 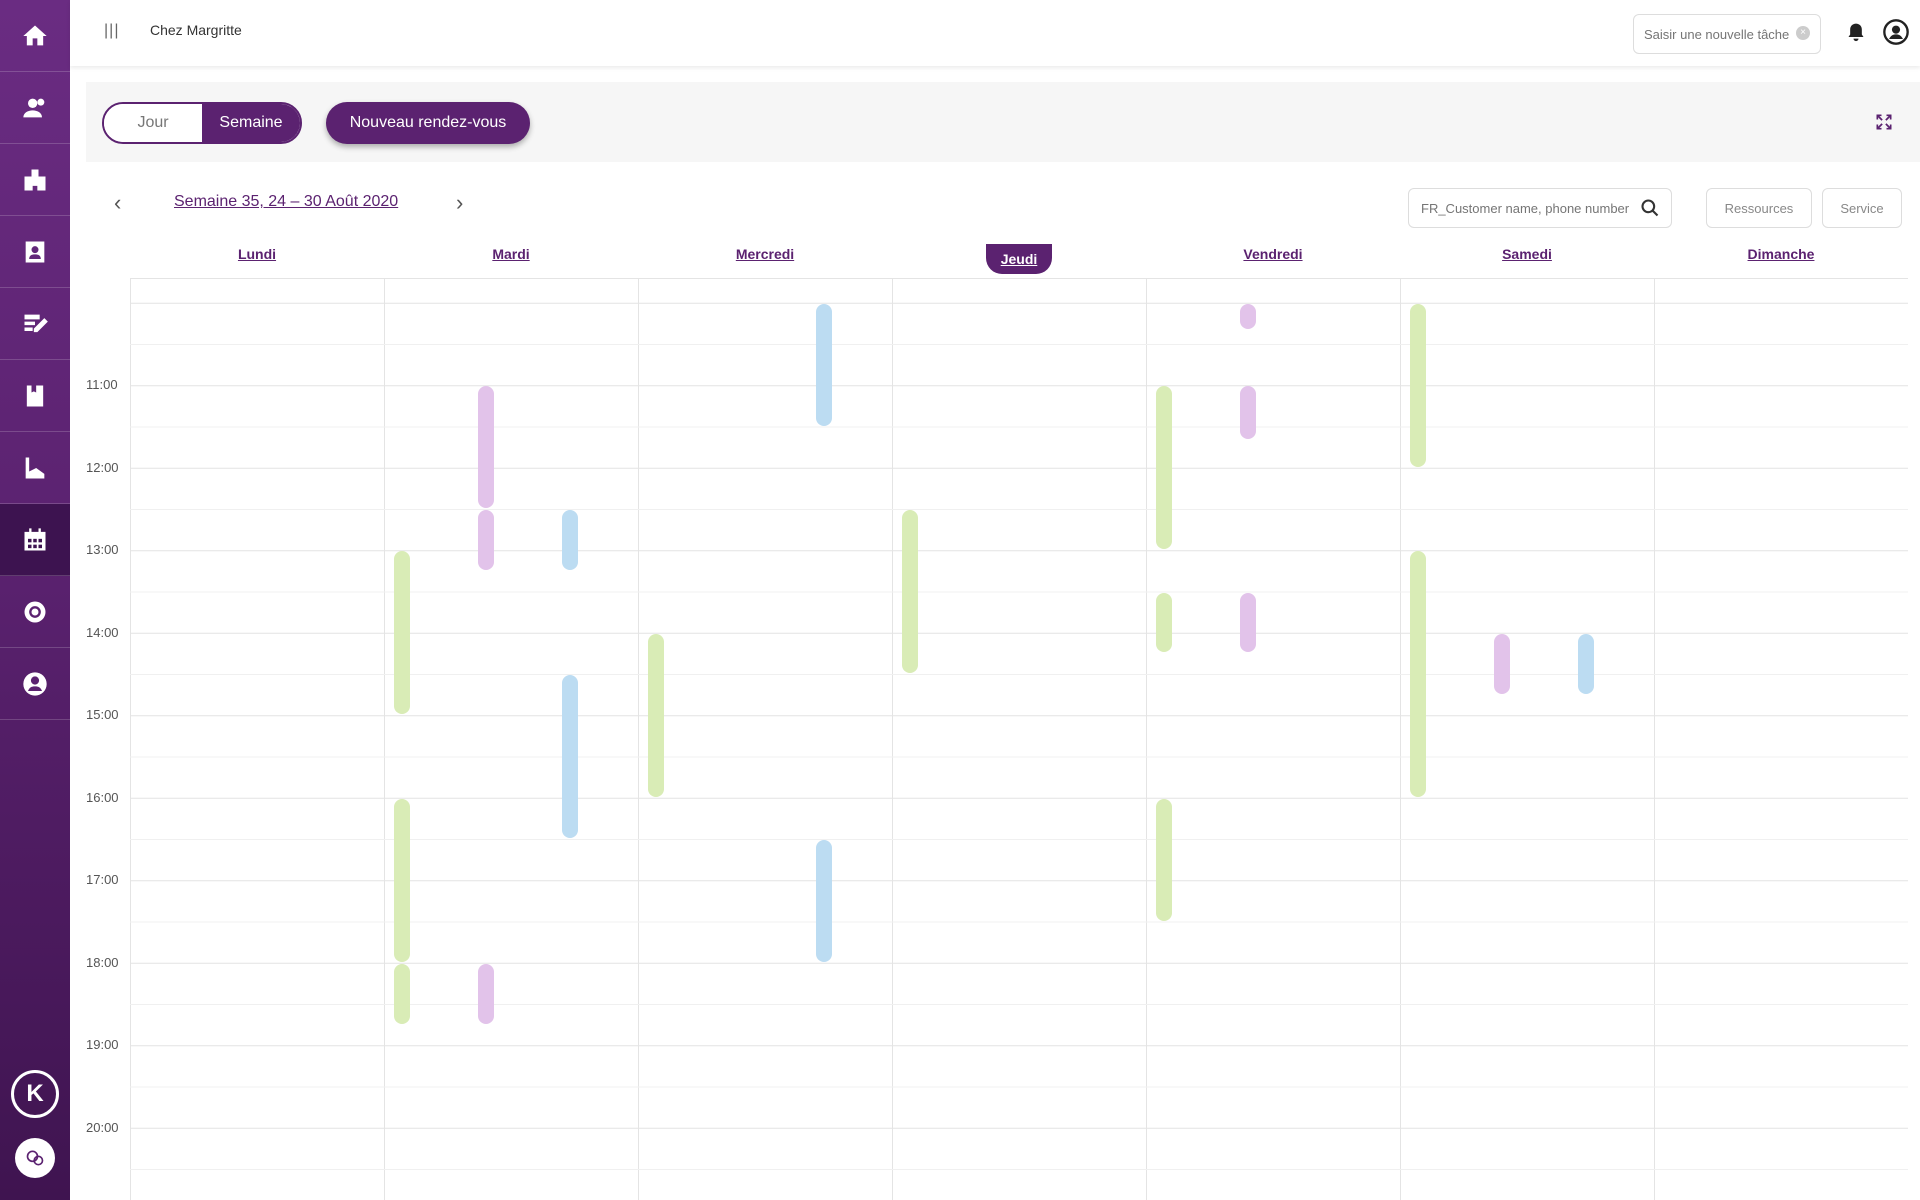 What do you see at coordinates (102, 467) in the screenshot?
I see `time-label: 12:00` at bounding box center [102, 467].